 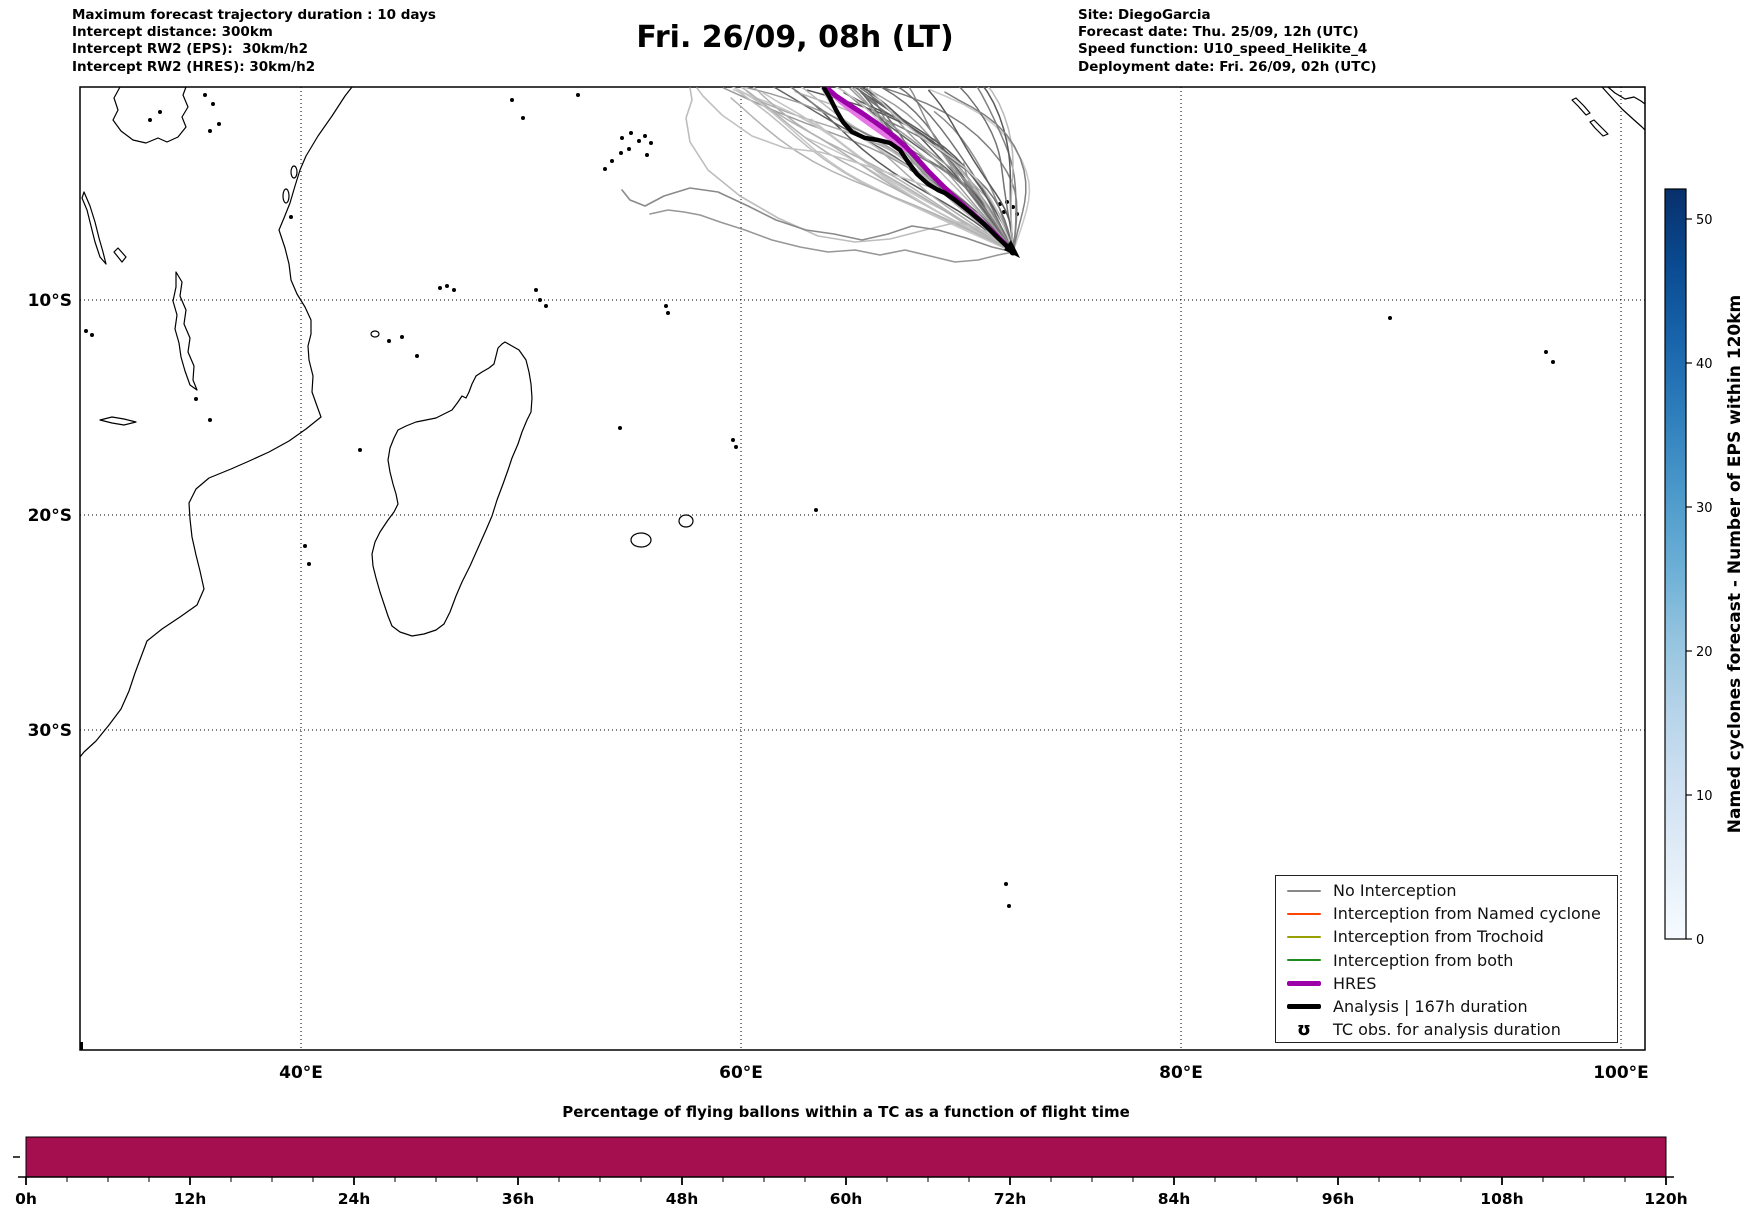 I want to click on bottom-tick-label-120h: 120h, so click(x=1665, y=1199).